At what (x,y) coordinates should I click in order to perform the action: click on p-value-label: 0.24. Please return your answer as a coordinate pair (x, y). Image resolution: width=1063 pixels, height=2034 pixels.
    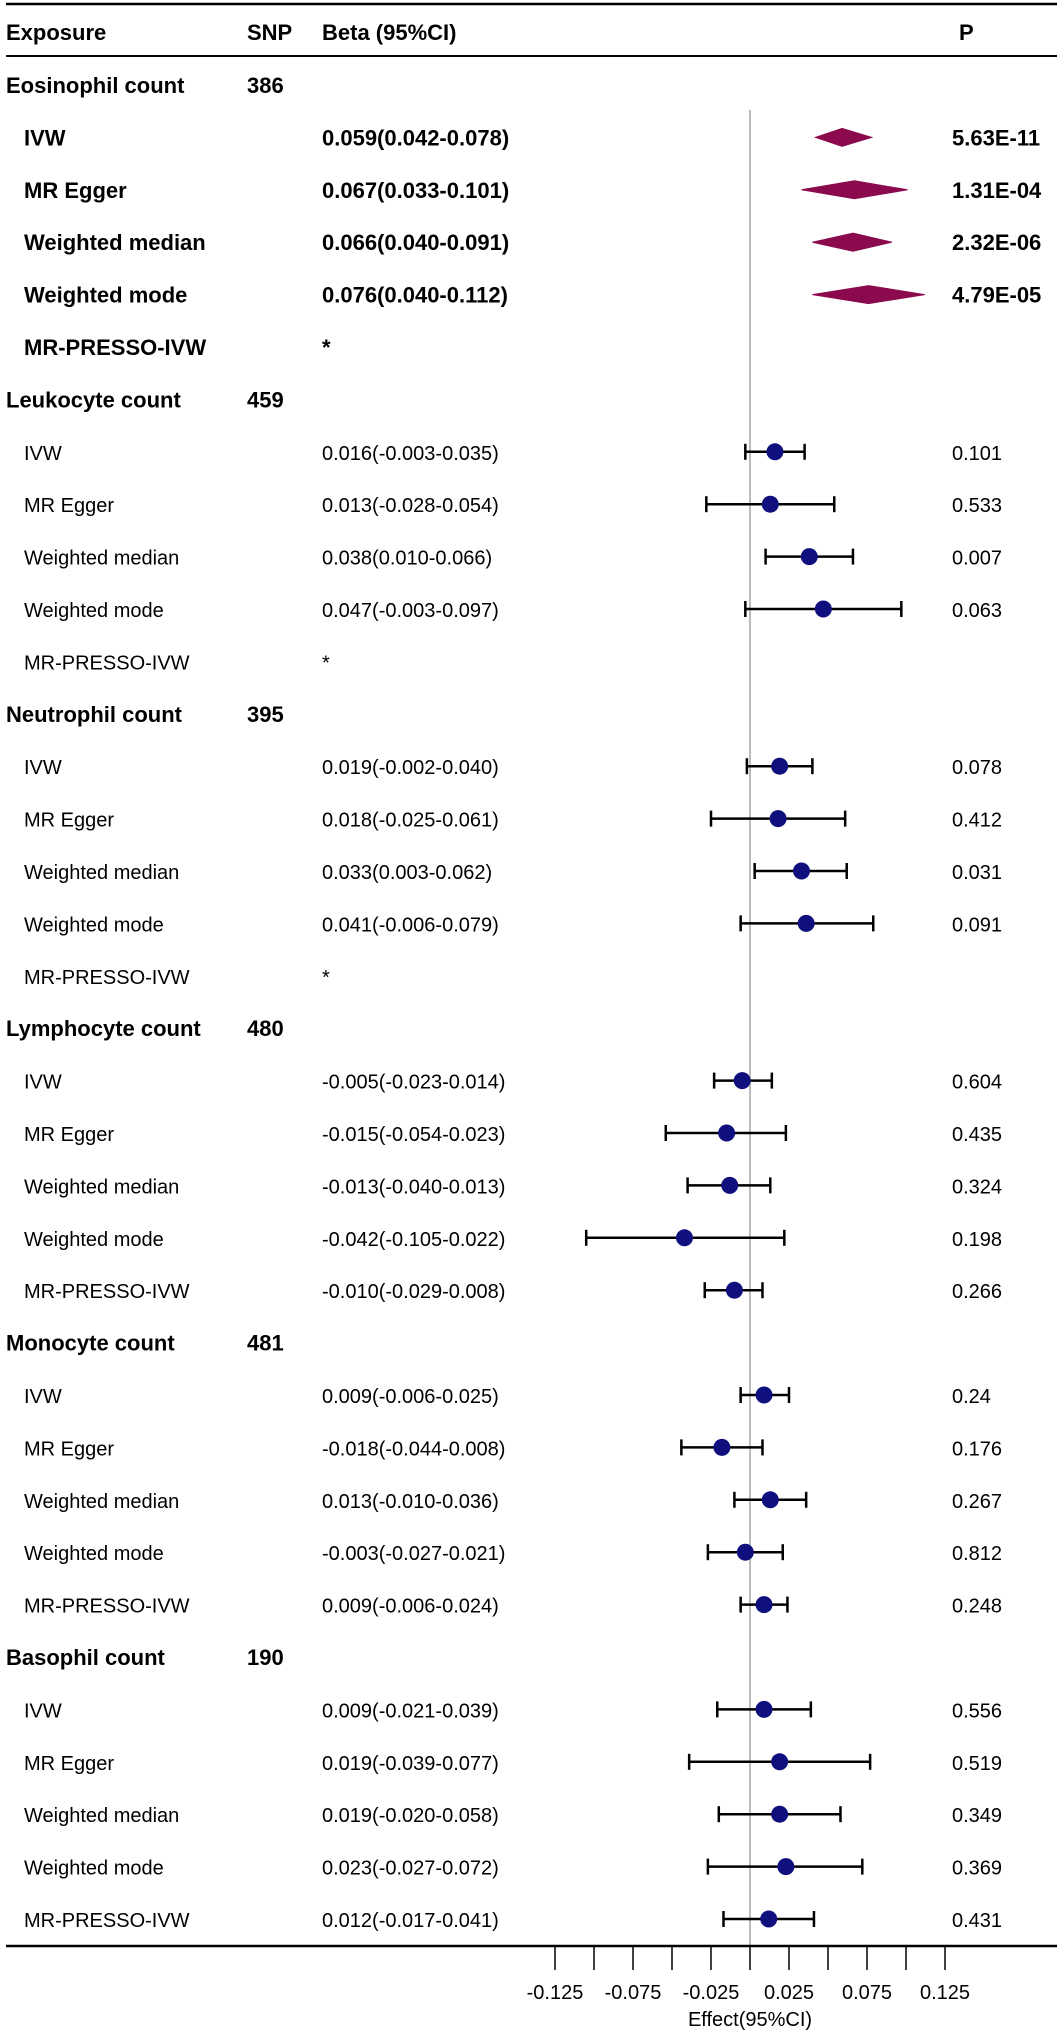
    Looking at the image, I should click on (971, 1397).